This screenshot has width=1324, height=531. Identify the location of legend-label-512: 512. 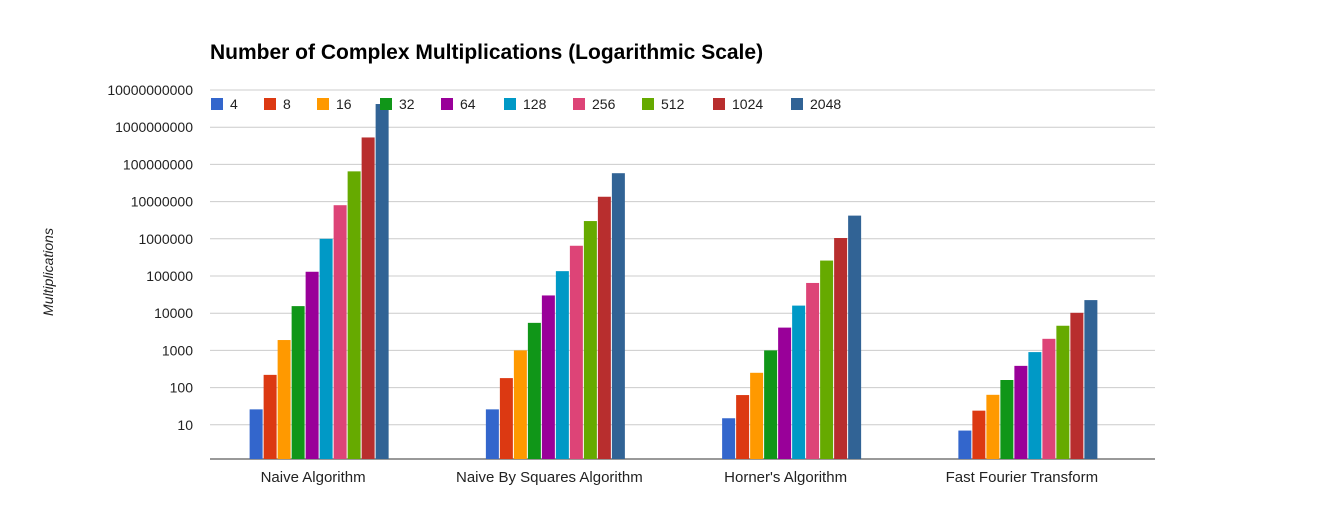
(673, 104).